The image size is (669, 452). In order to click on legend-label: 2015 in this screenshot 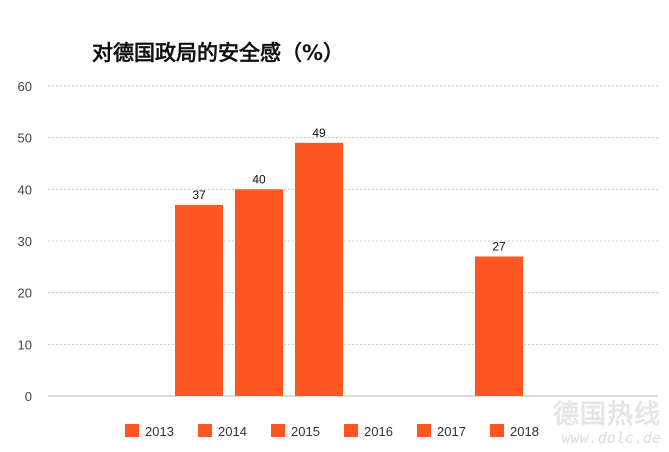, I will do `click(305, 431)`.